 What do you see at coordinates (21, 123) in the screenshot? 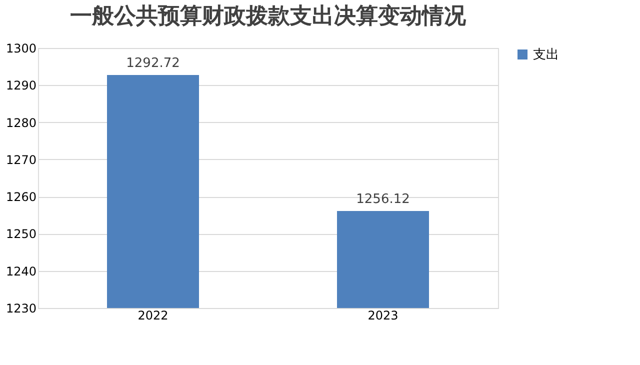
I see `y-tick-label: 1280` at bounding box center [21, 123].